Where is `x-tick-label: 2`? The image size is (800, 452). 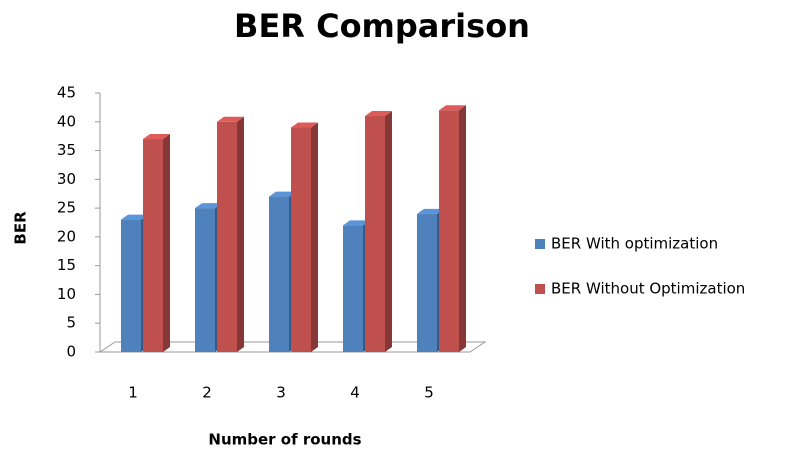 x-tick-label: 2 is located at coordinates (207, 393).